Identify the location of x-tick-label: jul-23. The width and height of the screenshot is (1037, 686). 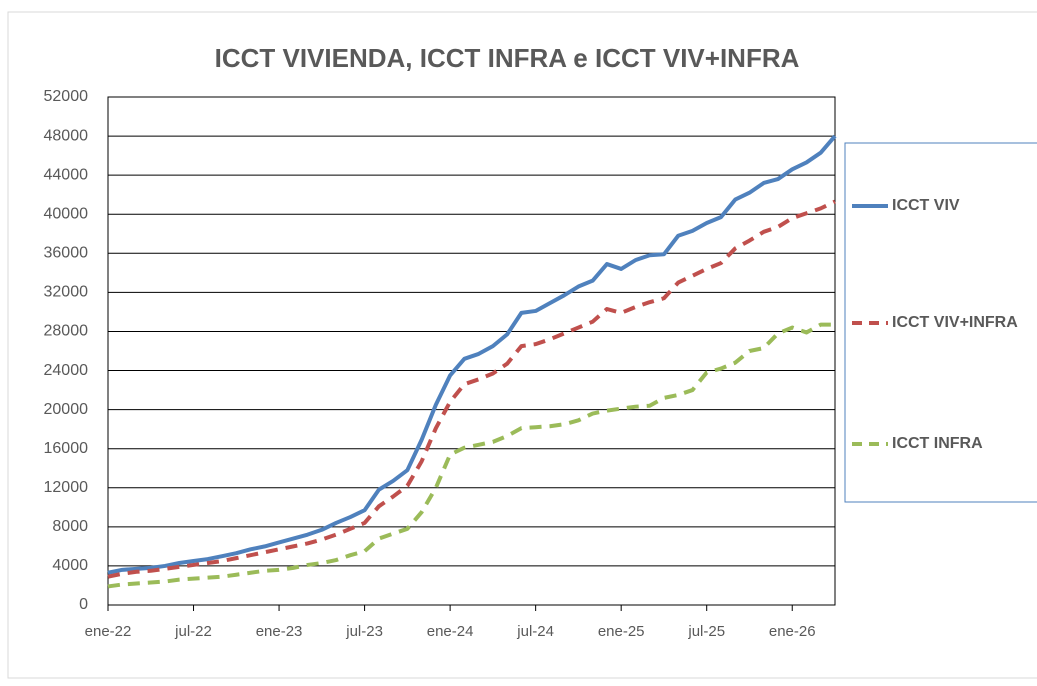
(364, 631).